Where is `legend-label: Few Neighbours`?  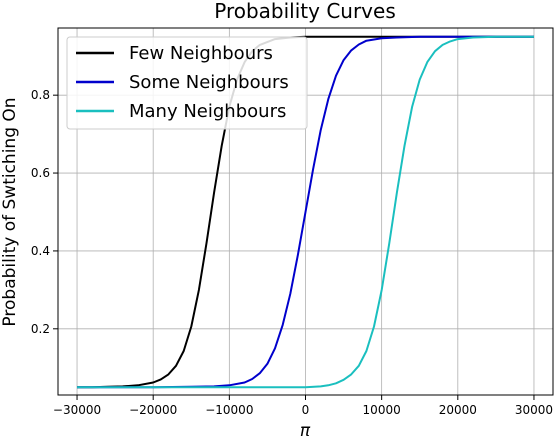
legend-label: Few Neighbours is located at coordinates (201, 53).